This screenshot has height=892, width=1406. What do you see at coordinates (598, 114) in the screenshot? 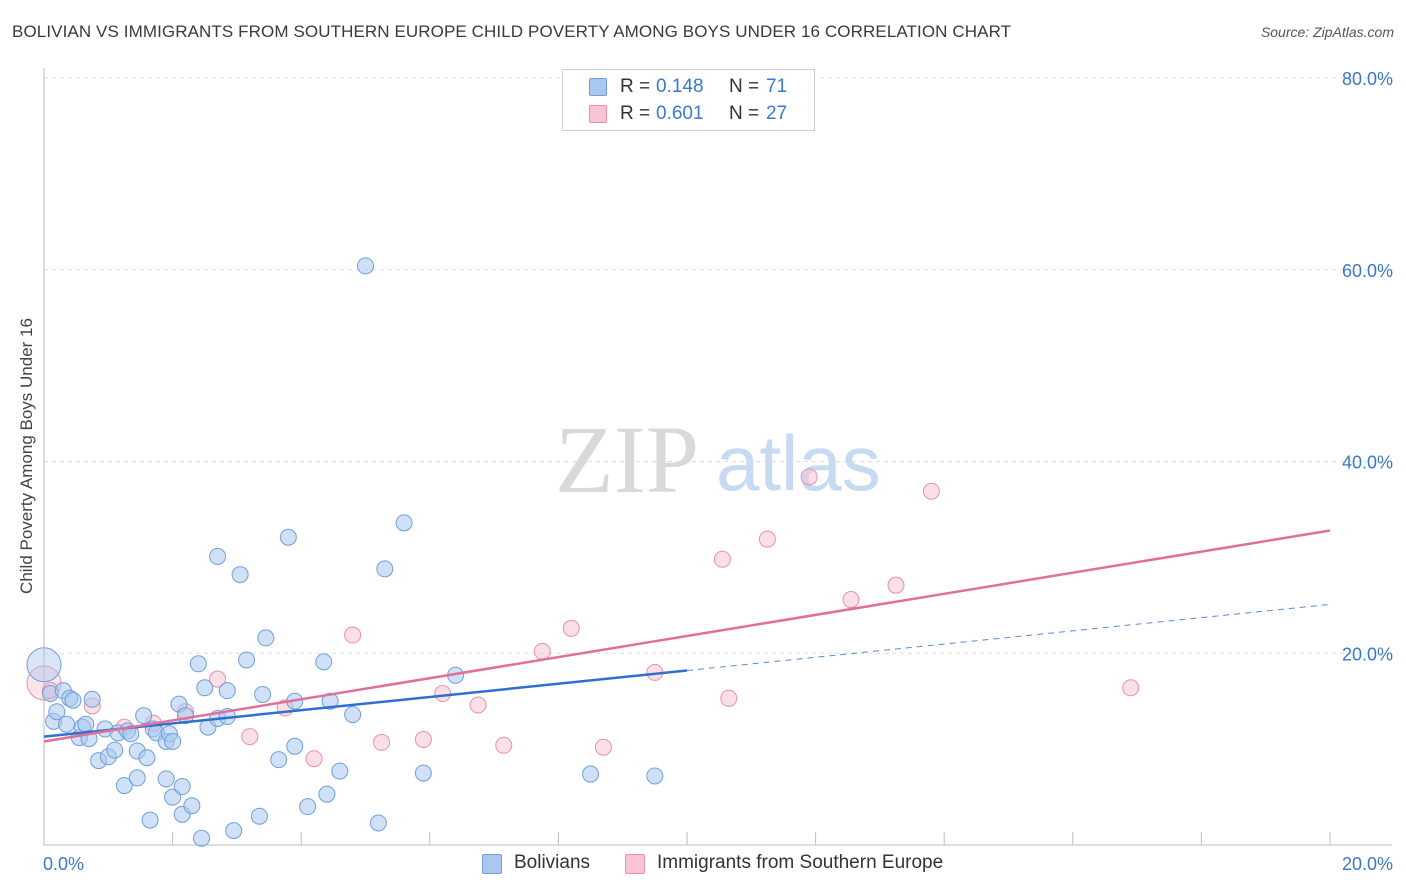
I see `legend-swatch-pink` at bounding box center [598, 114].